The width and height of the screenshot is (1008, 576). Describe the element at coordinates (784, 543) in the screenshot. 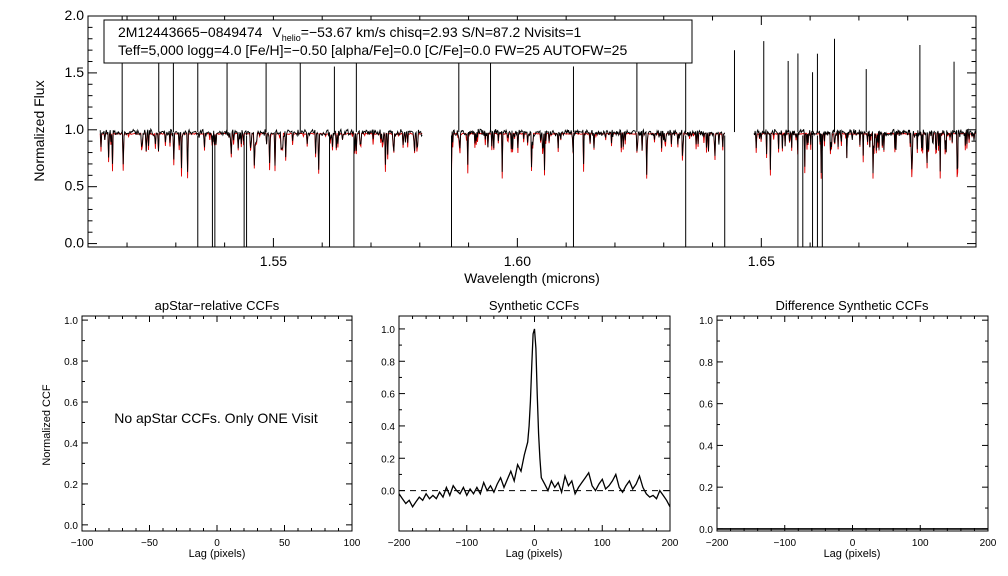

I see `difference-xtick-label: −100` at that location.